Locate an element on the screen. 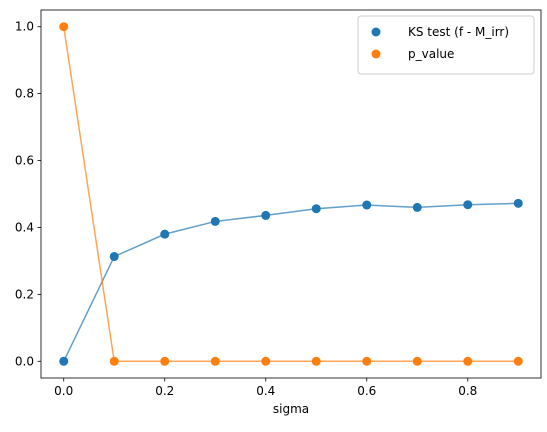 The width and height of the screenshot is (547, 432). y-tick-label: 0.8 is located at coordinates (24, 94).